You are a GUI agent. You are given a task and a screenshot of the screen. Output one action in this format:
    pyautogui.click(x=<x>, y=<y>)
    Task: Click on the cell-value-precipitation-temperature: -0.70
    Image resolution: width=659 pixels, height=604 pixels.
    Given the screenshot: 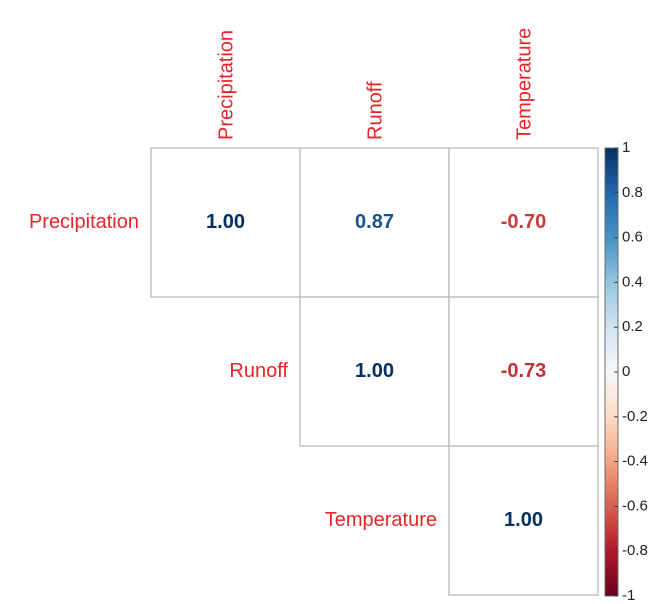 What is the action you would take?
    pyautogui.click(x=524, y=222)
    